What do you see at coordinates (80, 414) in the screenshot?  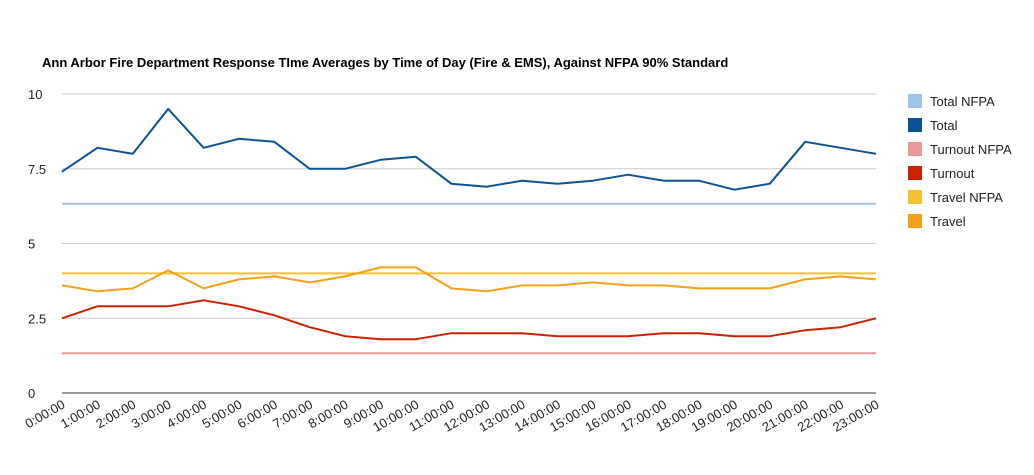 I see `x-tick-label: 1:00:00` at bounding box center [80, 414].